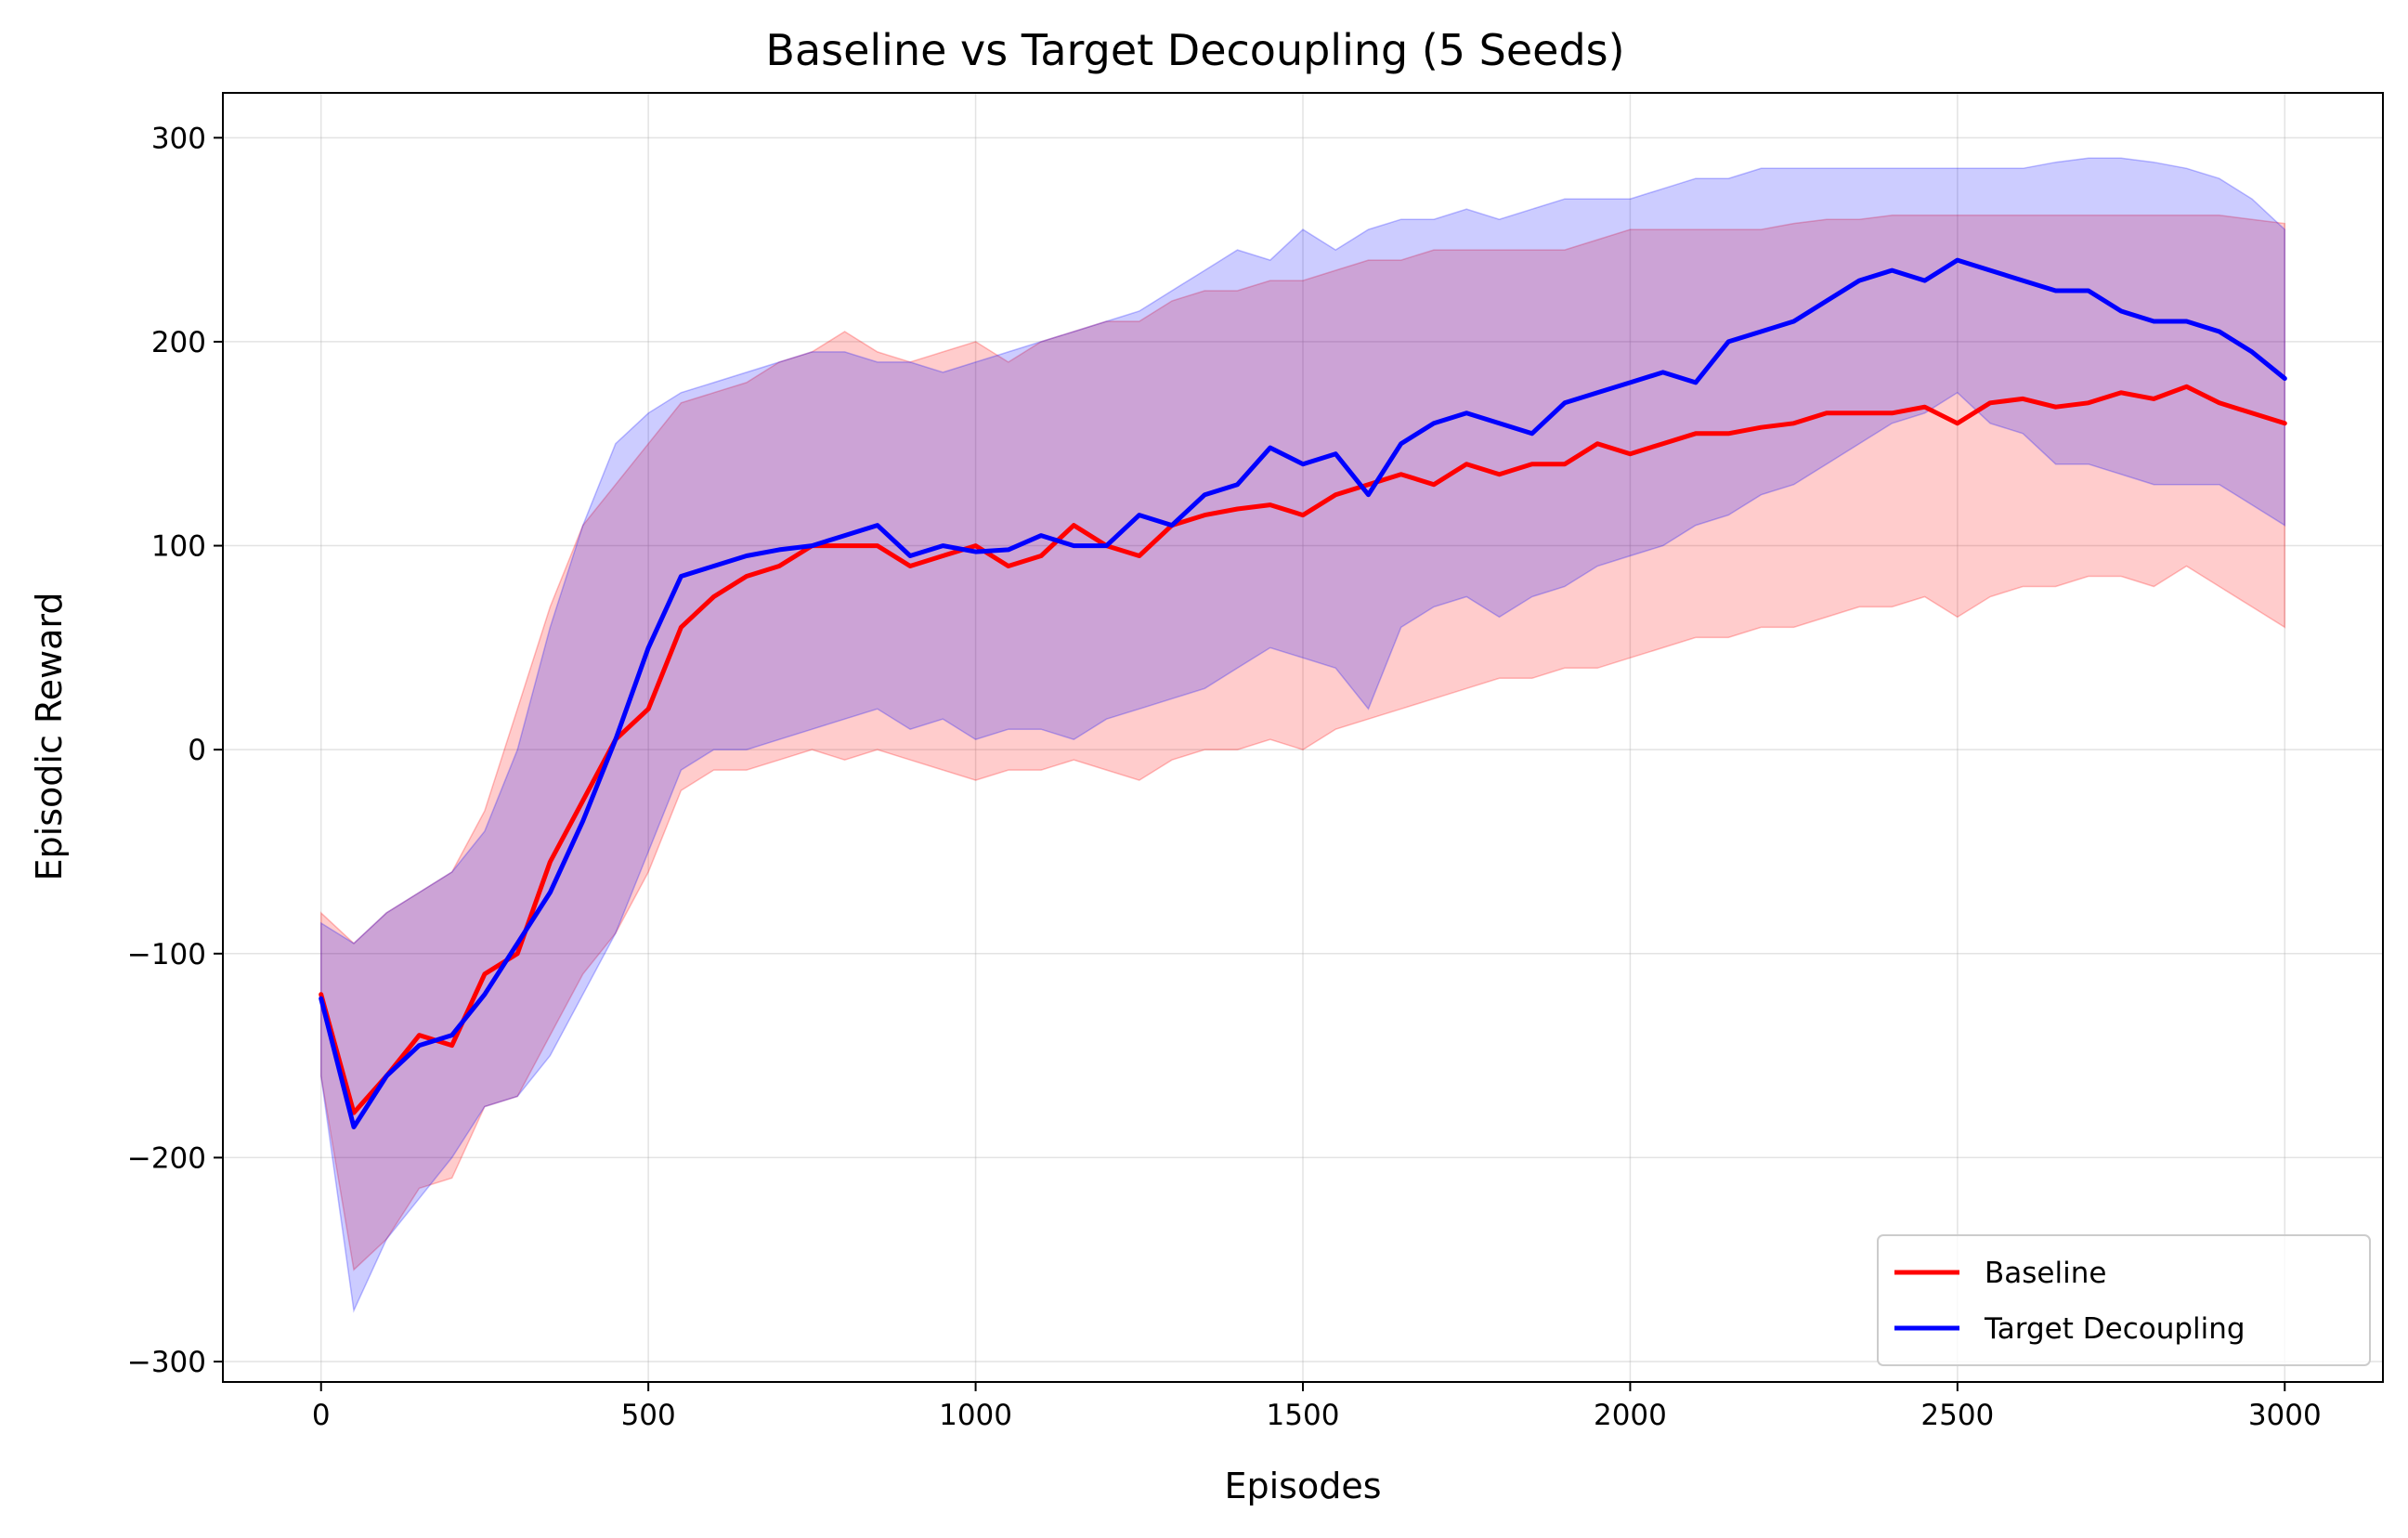 The width and height of the screenshot is (2408, 1538). What do you see at coordinates (321, 1415) in the screenshot?
I see `x-tick-label: 0` at bounding box center [321, 1415].